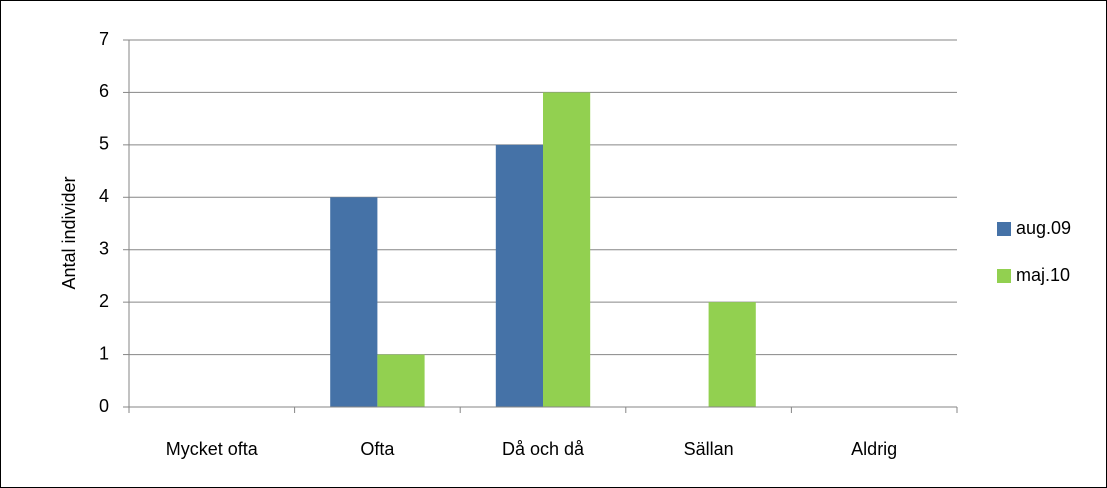 The image size is (1107, 488). What do you see at coordinates (104, 39) in the screenshot?
I see `y-tick-label: 7` at bounding box center [104, 39].